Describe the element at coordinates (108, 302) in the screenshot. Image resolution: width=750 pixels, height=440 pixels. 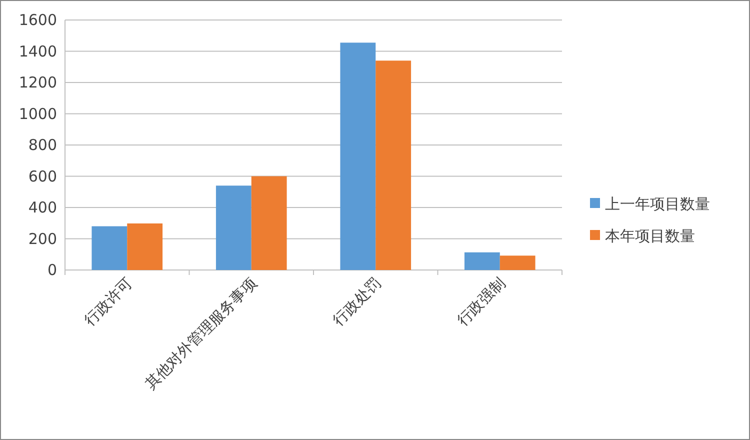
I see `x-tick-label: 行政许可` at that location.